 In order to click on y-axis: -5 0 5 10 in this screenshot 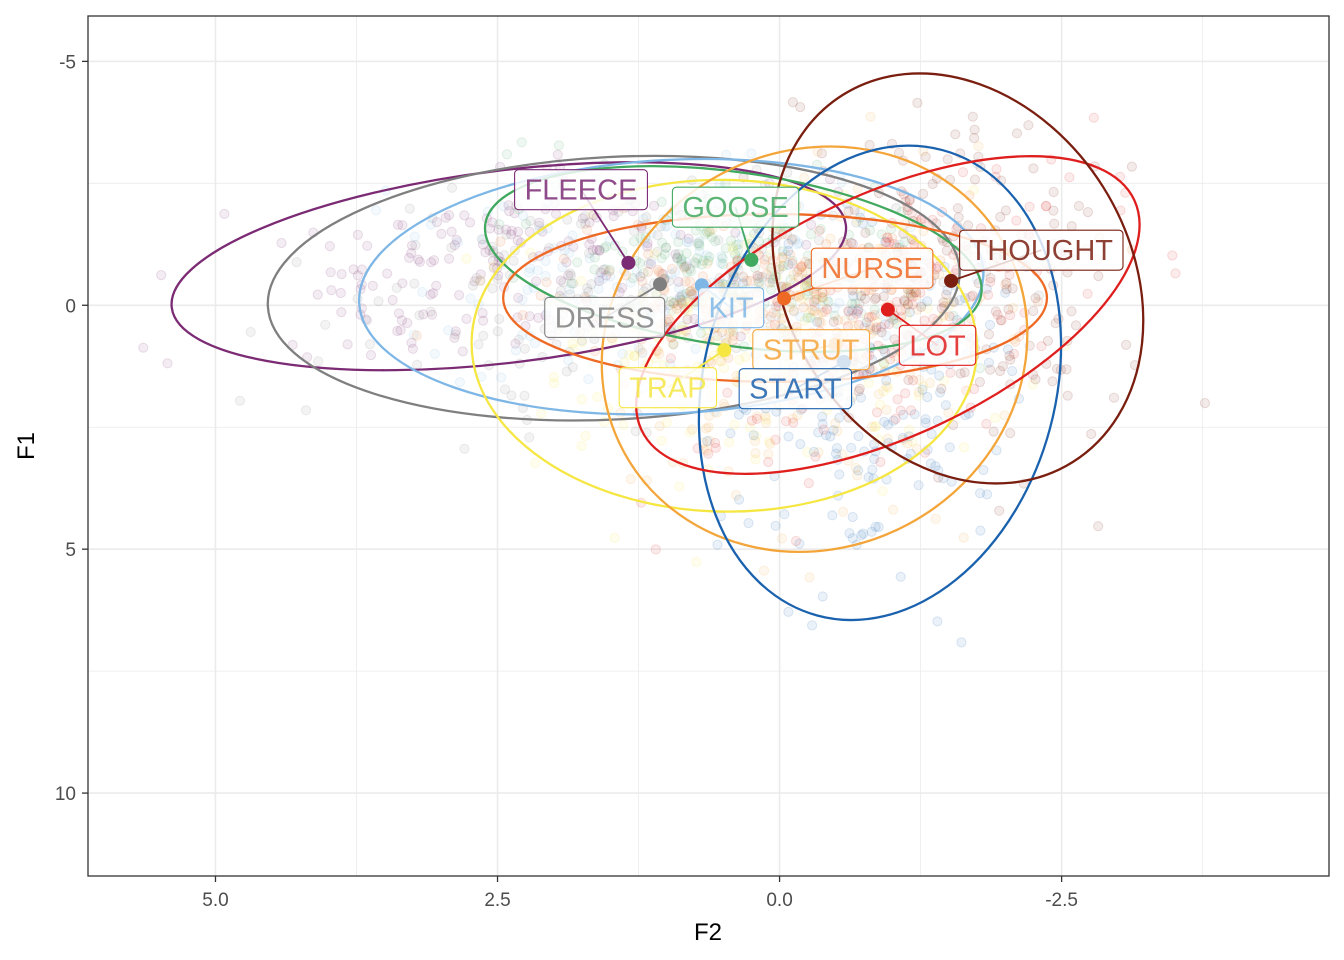, I will do `click(71, 428)`.